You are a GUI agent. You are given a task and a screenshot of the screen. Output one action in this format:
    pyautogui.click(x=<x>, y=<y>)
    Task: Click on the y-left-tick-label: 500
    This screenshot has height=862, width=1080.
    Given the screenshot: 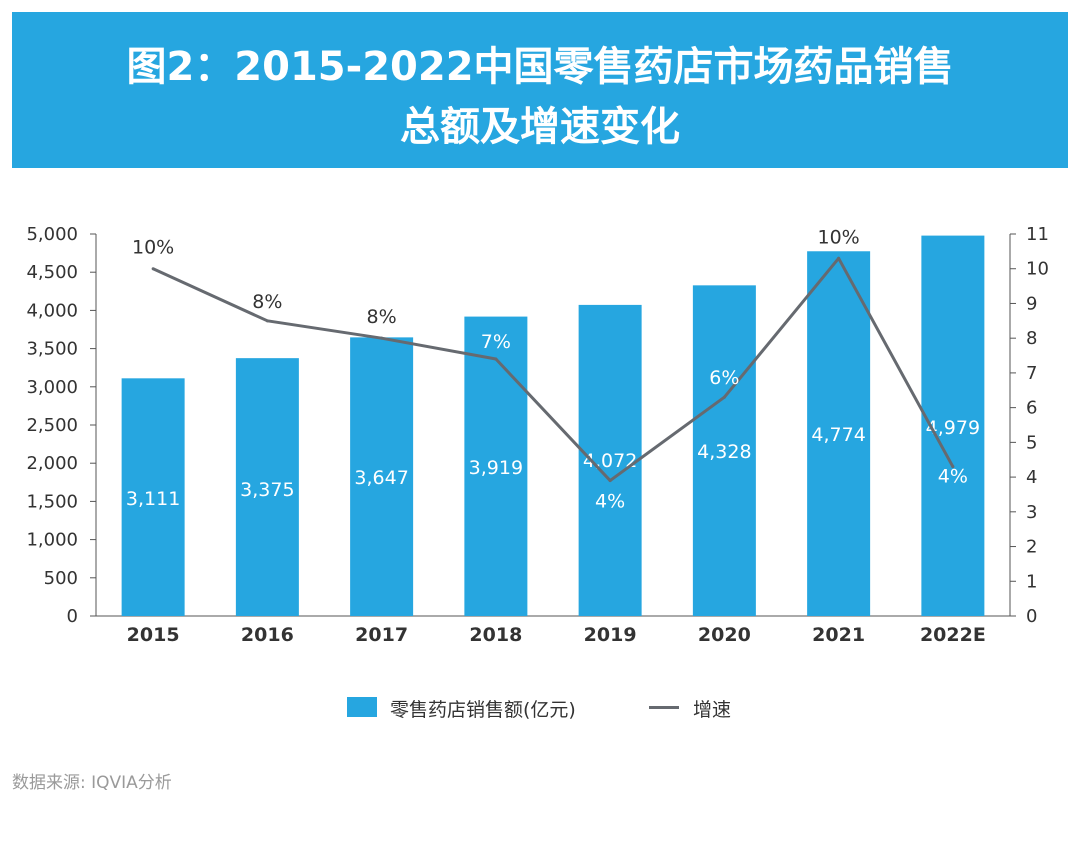 What is the action you would take?
    pyautogui.click(x=61, y=578)
    